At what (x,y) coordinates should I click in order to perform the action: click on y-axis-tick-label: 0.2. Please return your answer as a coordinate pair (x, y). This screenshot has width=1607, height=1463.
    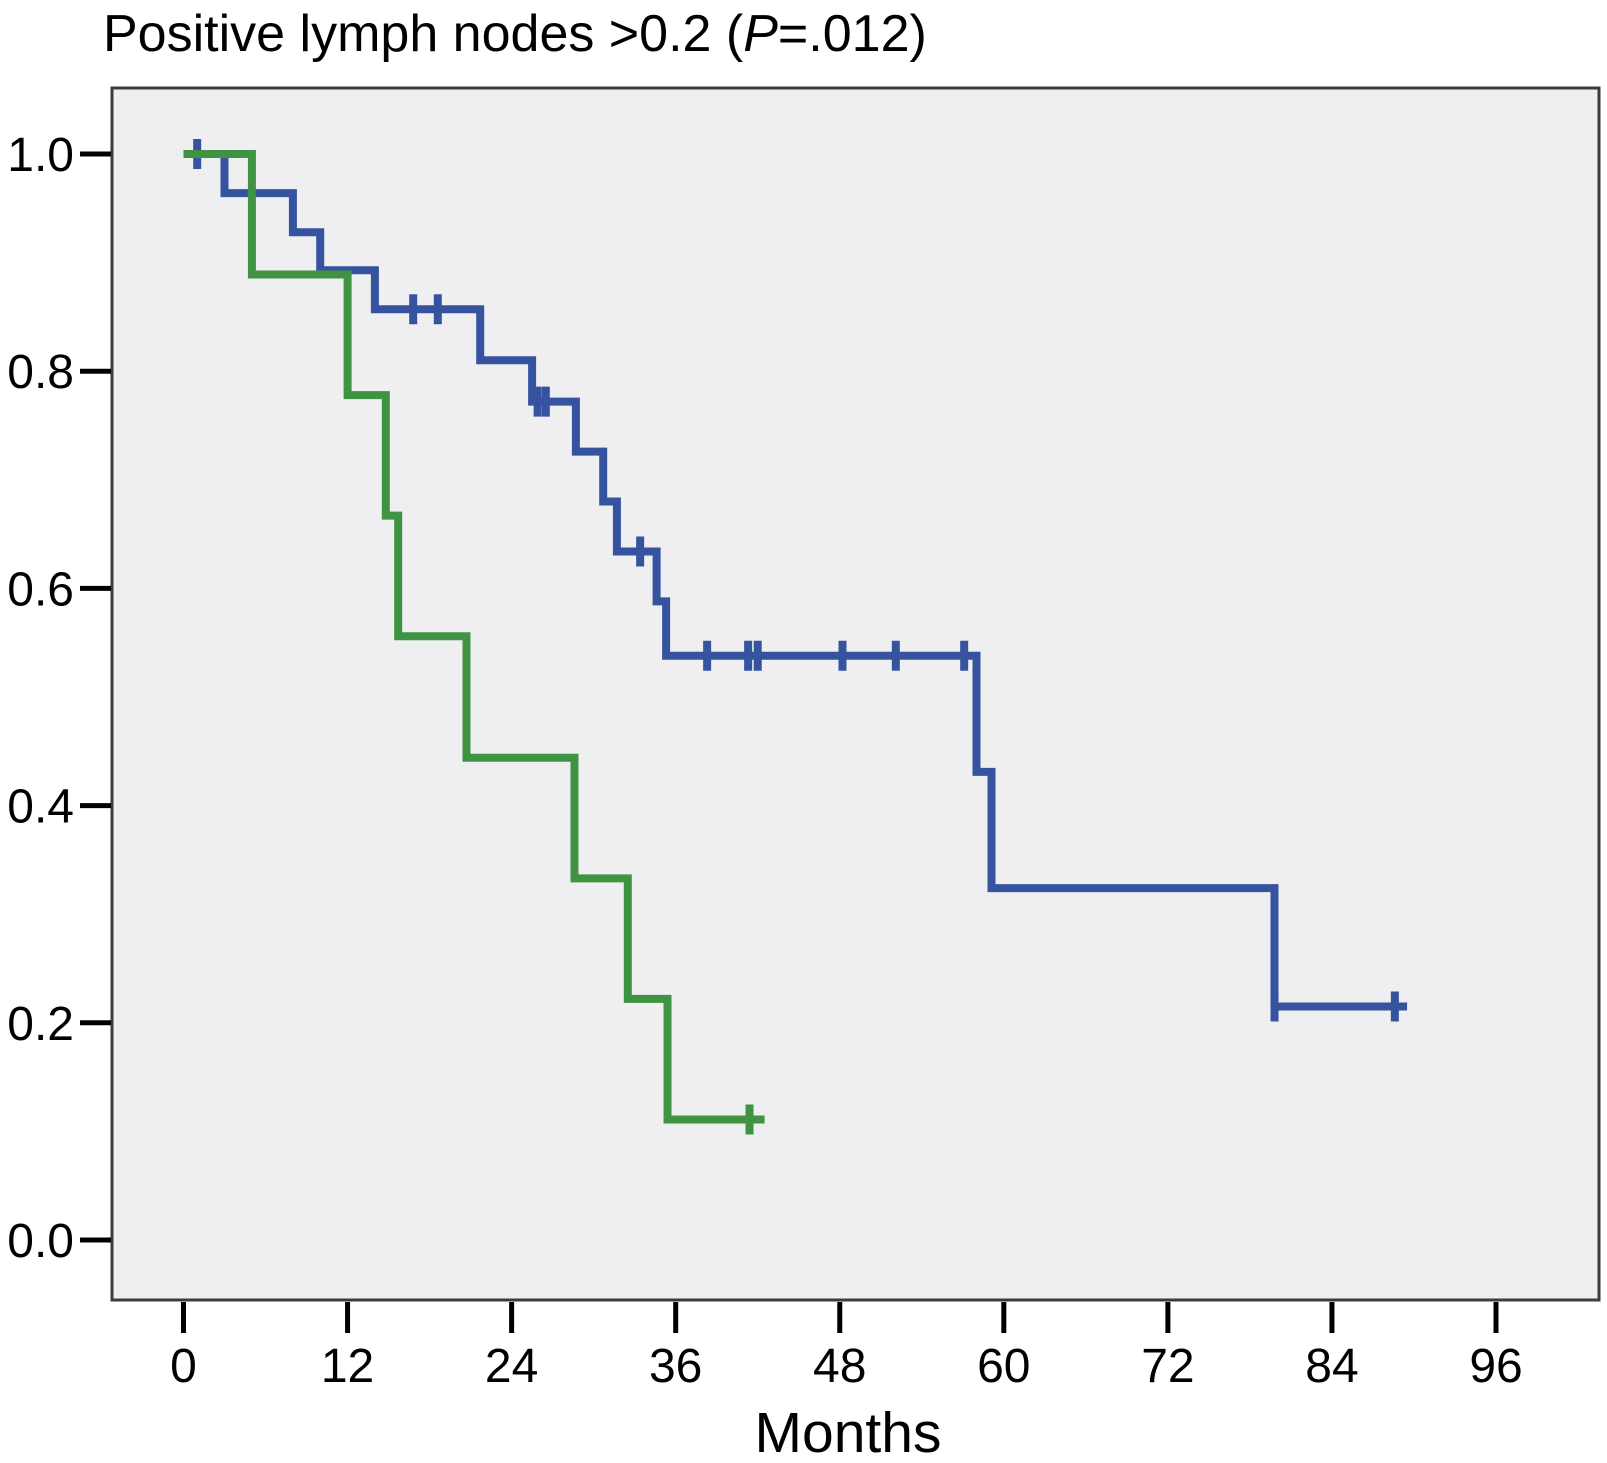
    Looking at the image, I should click on (40, 1024).